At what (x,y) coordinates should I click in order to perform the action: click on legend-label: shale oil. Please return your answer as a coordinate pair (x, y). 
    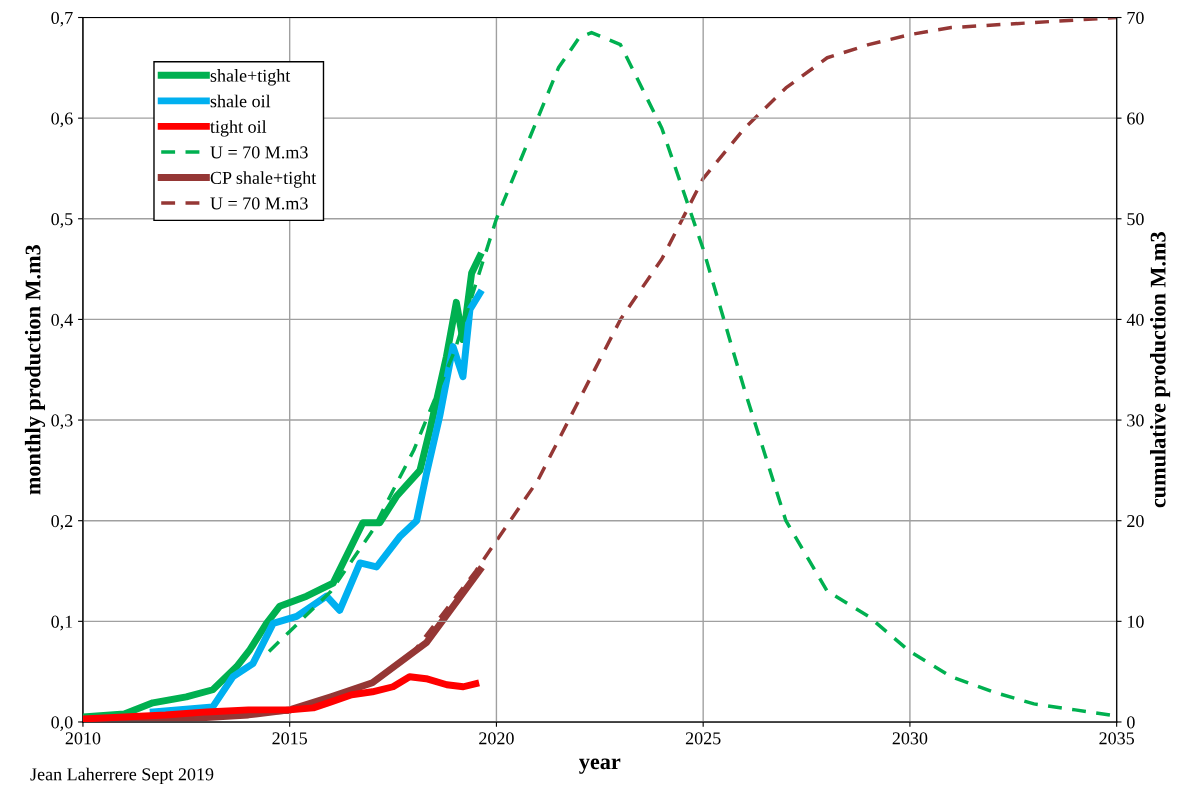
    Looking at the image, I should click on (240, 101).